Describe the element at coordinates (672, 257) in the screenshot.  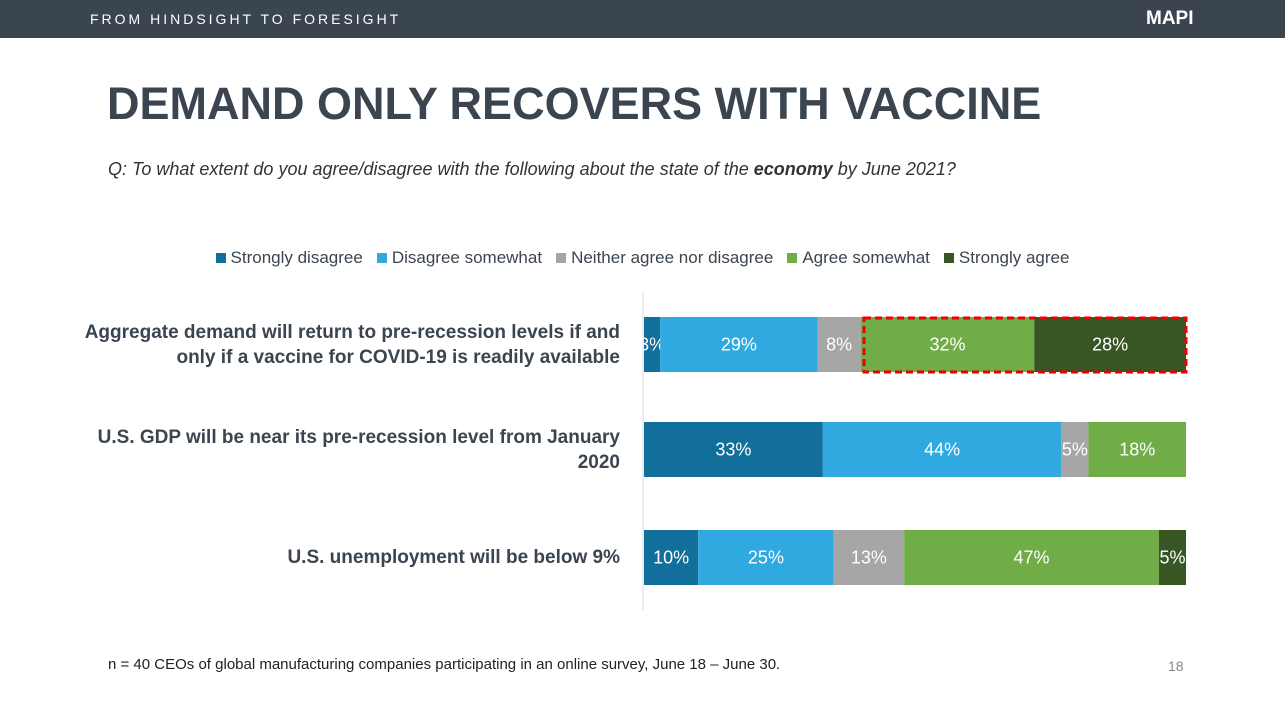
I see `legend-label: Neither agree nor disagree` at that location.